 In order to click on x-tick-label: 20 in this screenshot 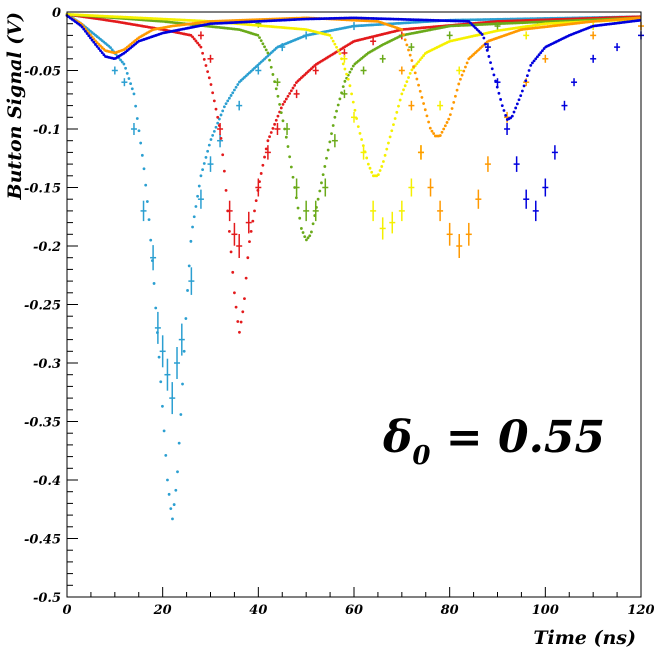, I will do `click(162, 610)`.